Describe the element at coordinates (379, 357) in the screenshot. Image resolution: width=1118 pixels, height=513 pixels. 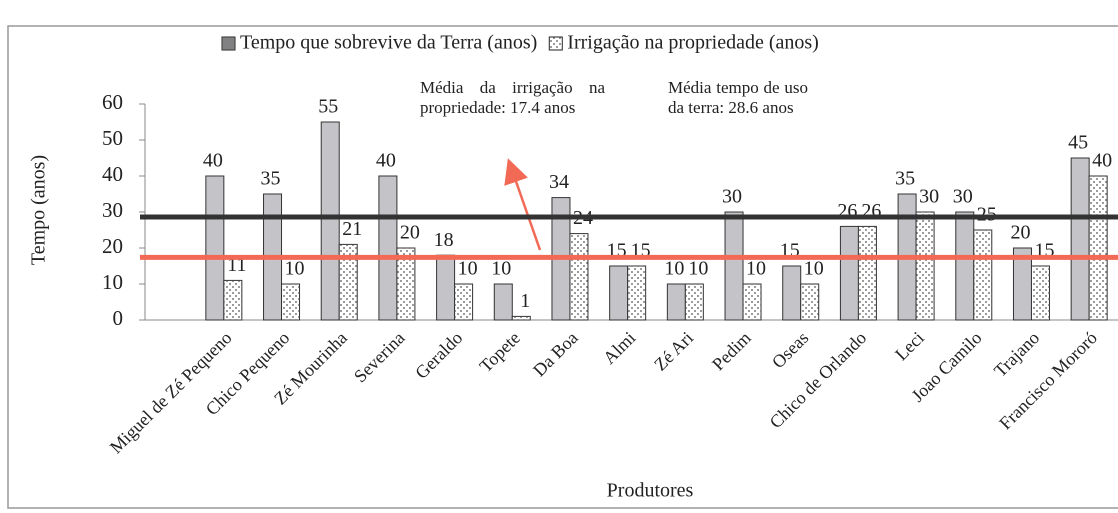
I see `x-tick-label: Severina` at that location.